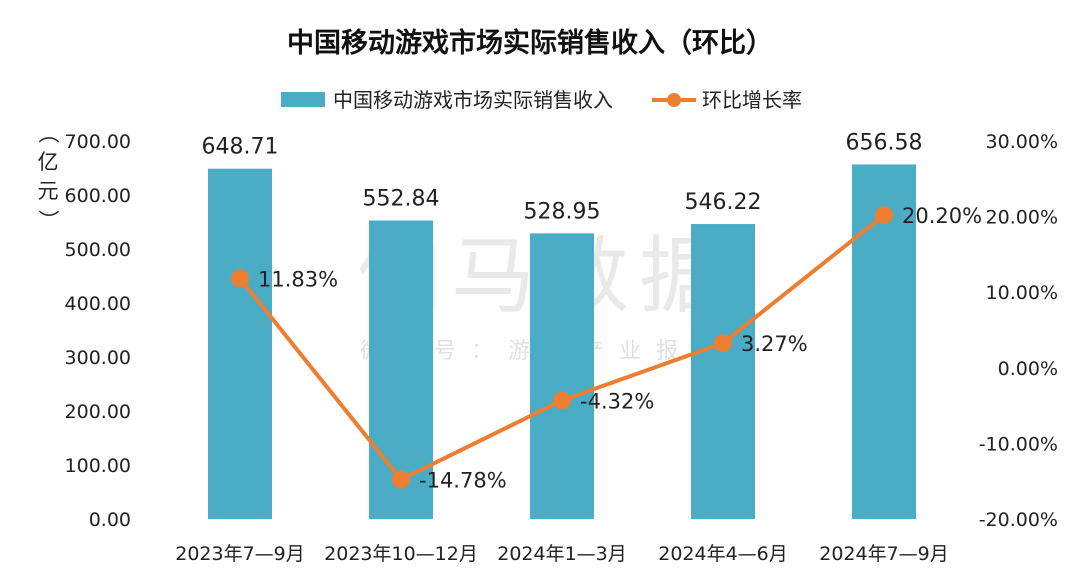  What do you see at coordinates (774, 344) in the screenshot?
I see `line-data-label: 3.27%` at bounding box center [774, 344].